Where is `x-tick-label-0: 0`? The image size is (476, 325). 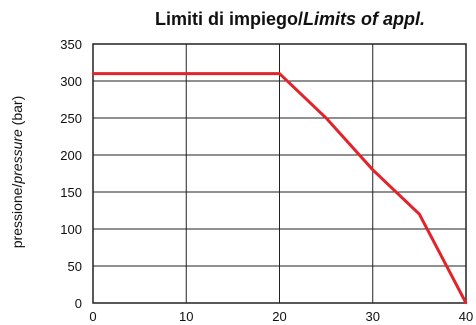 x-tick-label-0: 0 is located at coordinates (92, 316).